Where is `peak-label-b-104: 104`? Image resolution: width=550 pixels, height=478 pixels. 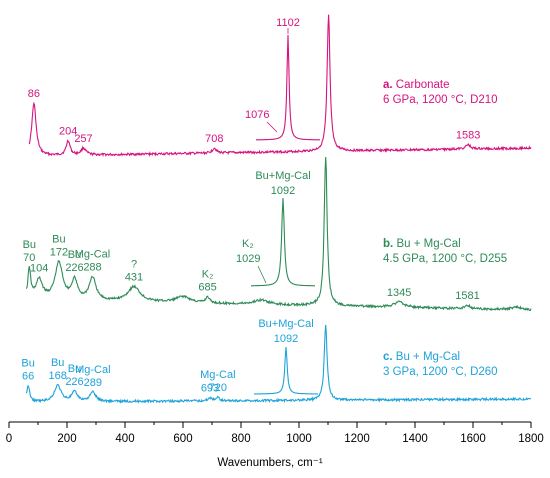
peak-label-b-104: 104 is located at coordinates (39, 269).